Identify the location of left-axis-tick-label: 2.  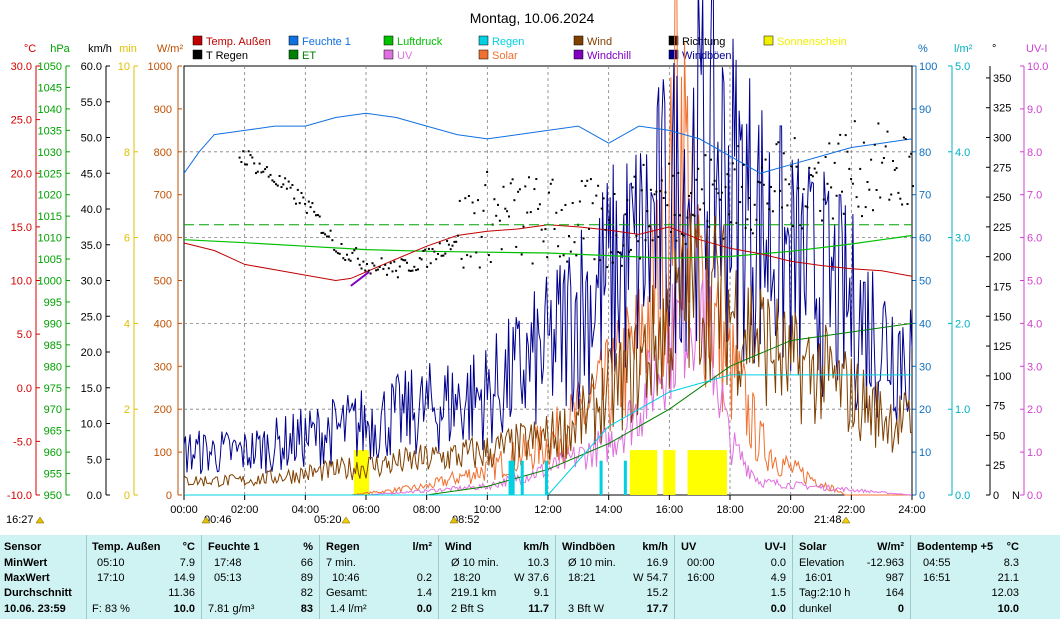
(127, 410).